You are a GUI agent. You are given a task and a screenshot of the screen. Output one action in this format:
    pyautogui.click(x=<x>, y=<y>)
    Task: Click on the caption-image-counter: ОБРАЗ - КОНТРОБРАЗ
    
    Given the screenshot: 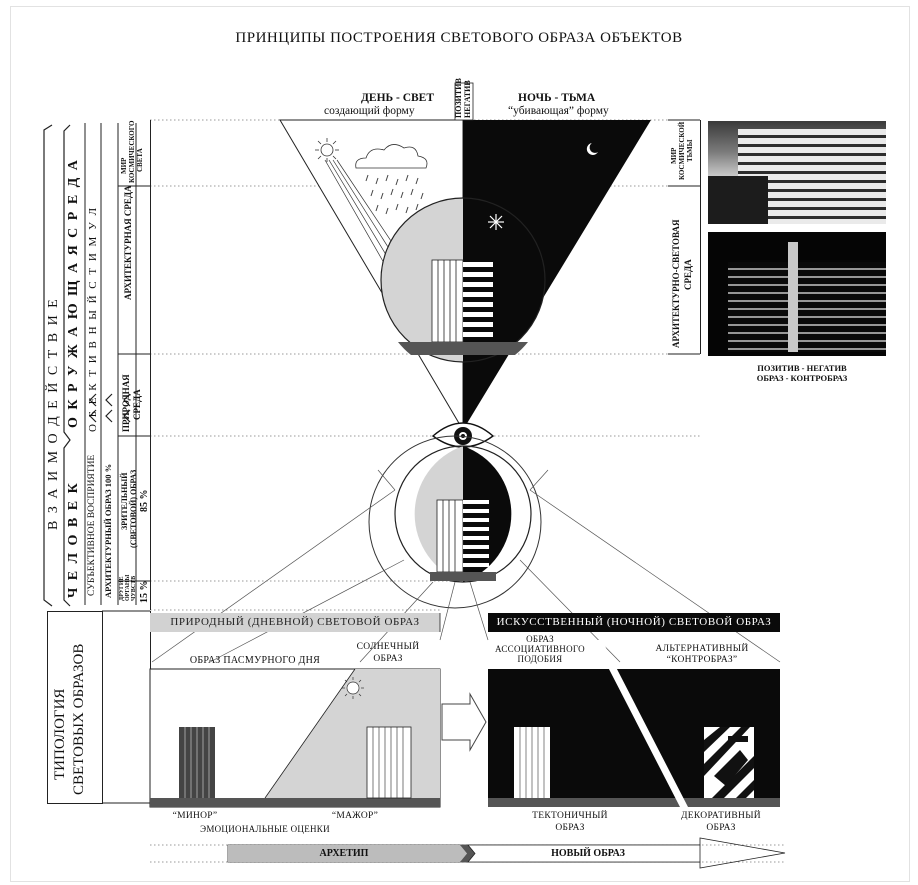 What is the action you would take?
    pyautogui.click(x=802, y=378)
    